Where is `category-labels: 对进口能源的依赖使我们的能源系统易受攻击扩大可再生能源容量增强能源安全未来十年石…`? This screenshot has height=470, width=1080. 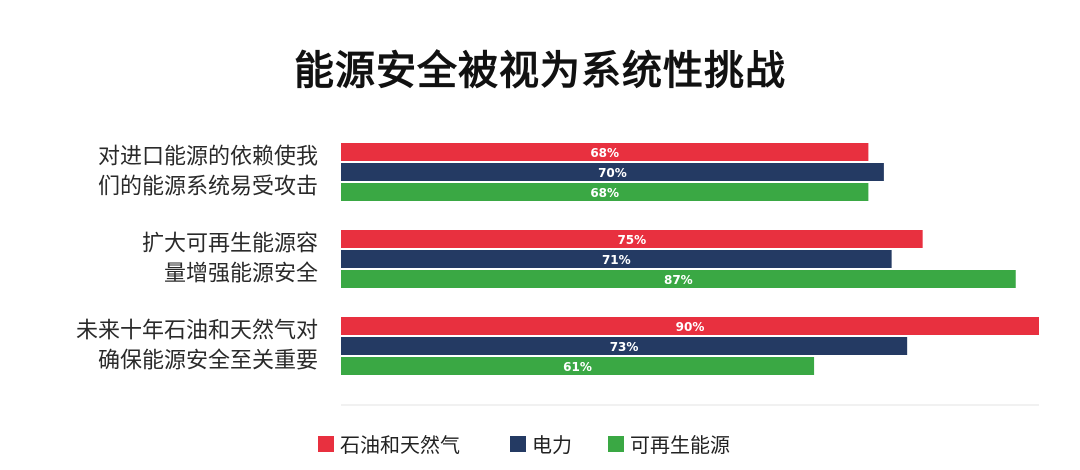 category-labels: 对进口能源的依赖使我们的能源系统易受攻击扩大可再生能源容量增强能源安全未来十年石… is located at coordinates (197, 259).